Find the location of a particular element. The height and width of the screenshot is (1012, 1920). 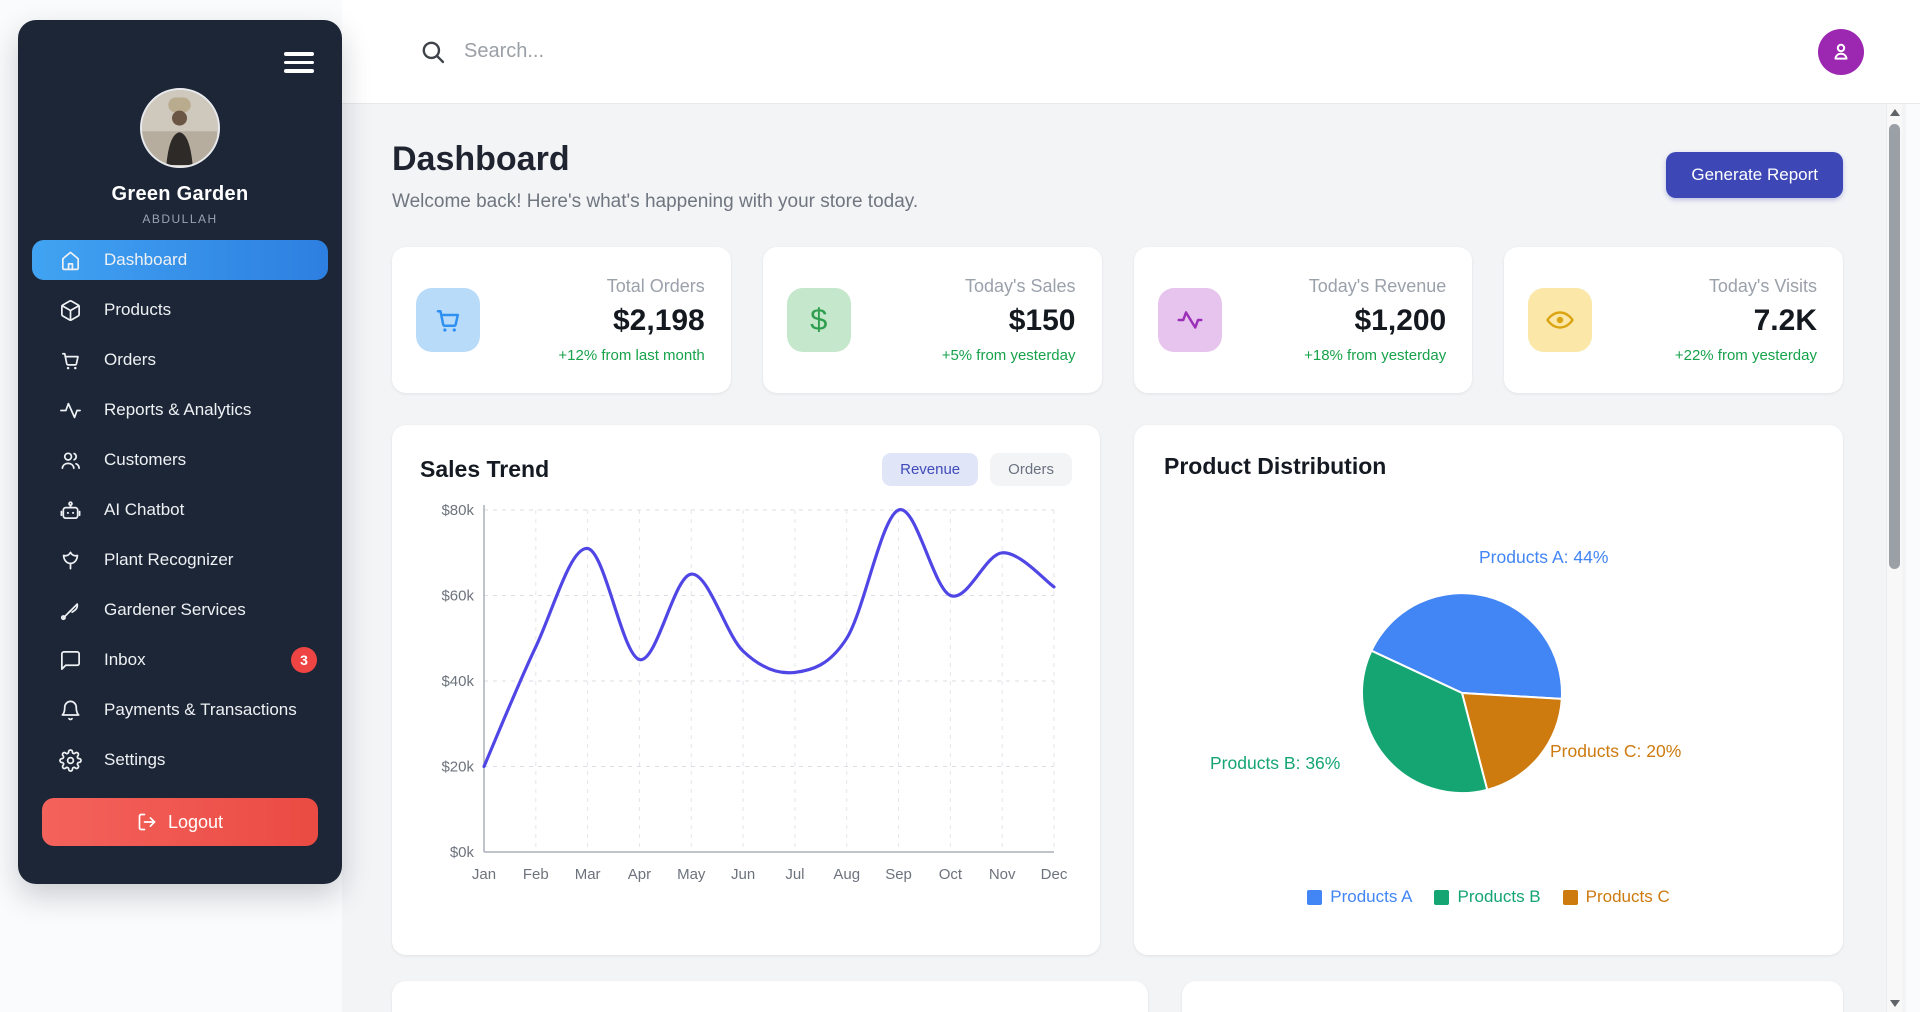

hamburger-menu-icon is located at coordinates (299, 65).